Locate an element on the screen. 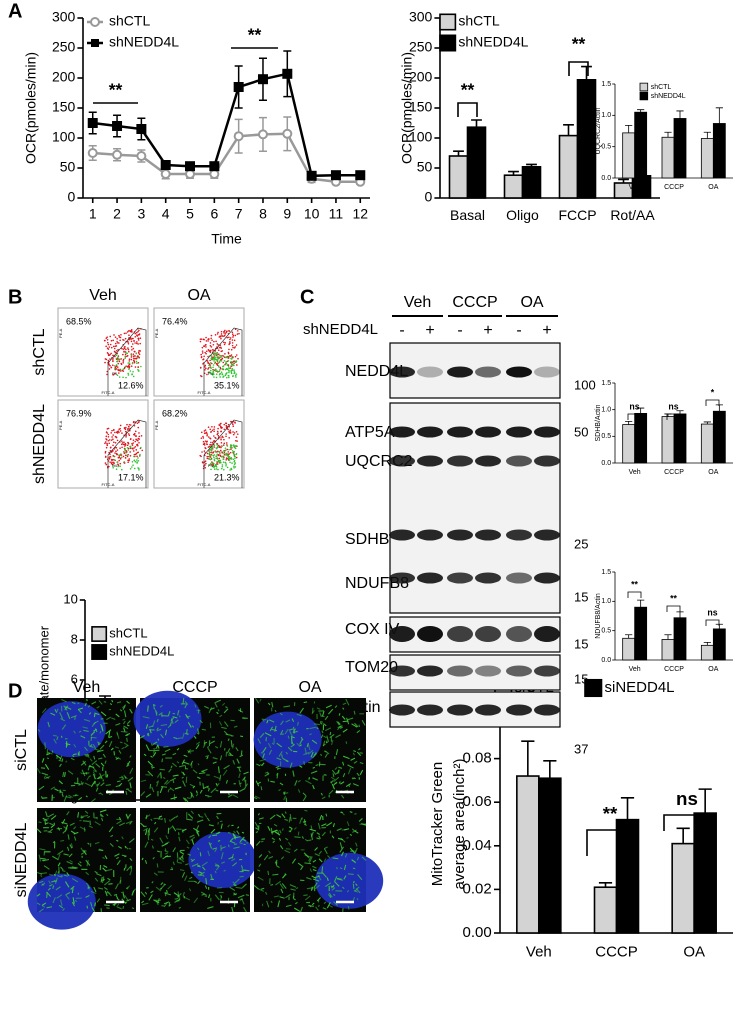  legend-label: shCTL is located at coordinates (478, 21).